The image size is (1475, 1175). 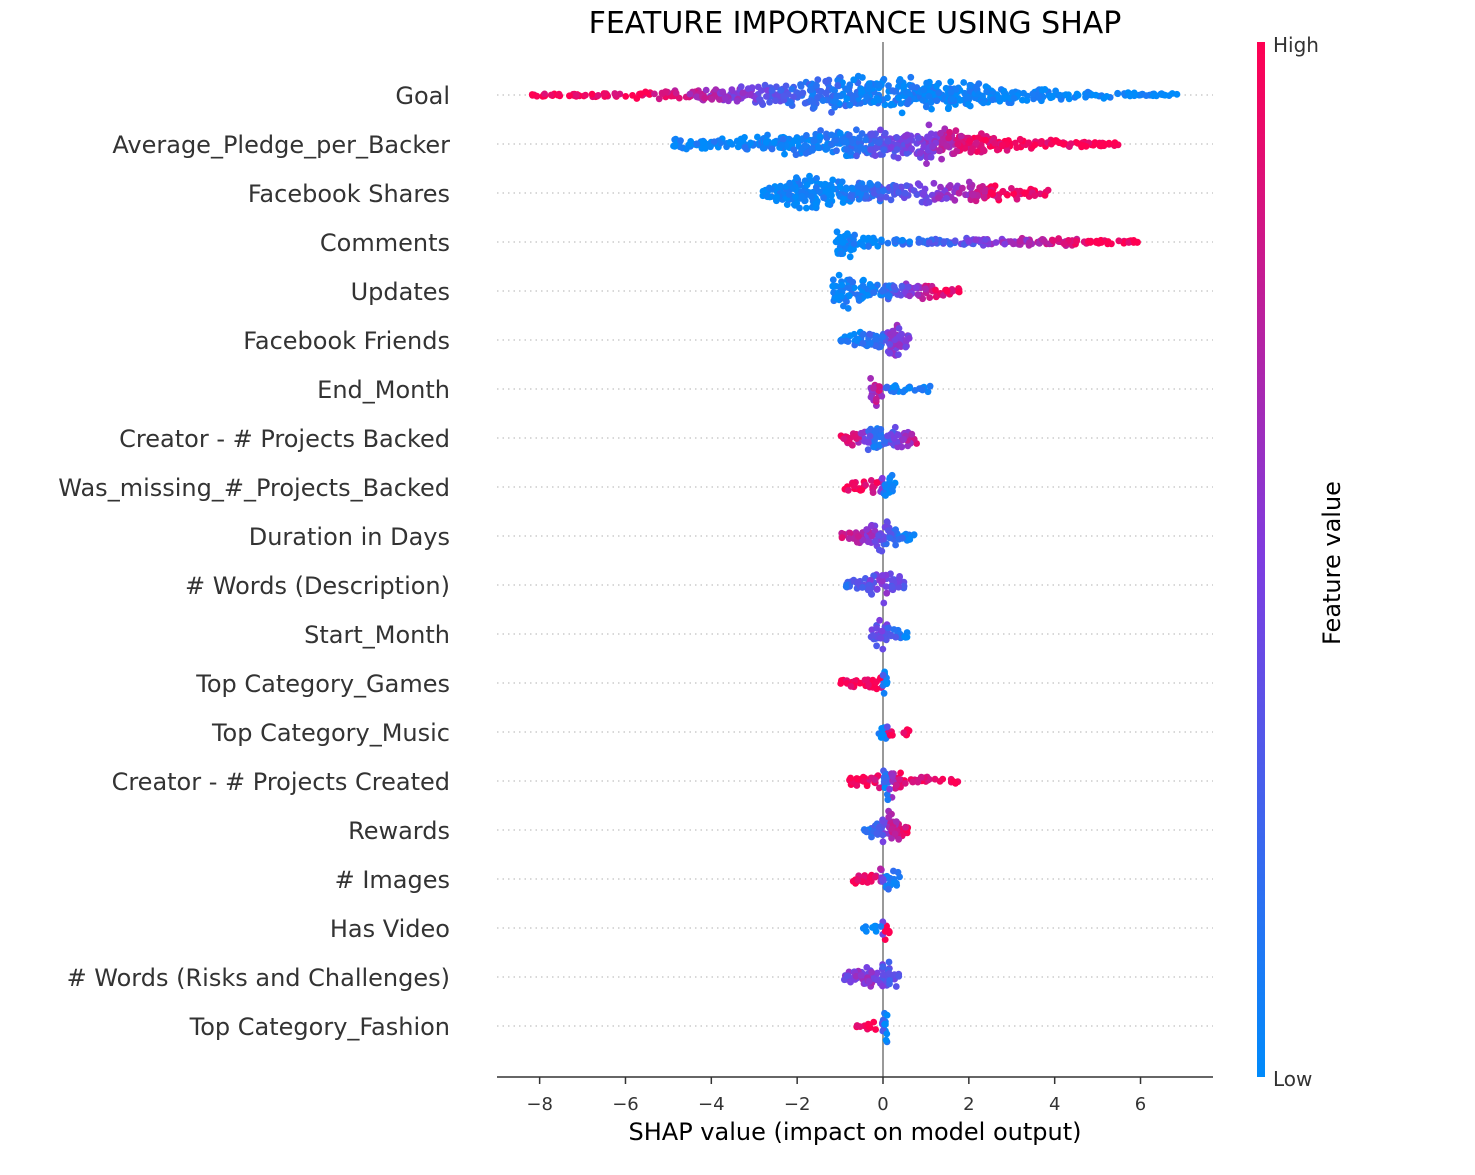 I want to click on feature-label: Top Category_Fashion, so click(x=319, y=1027).